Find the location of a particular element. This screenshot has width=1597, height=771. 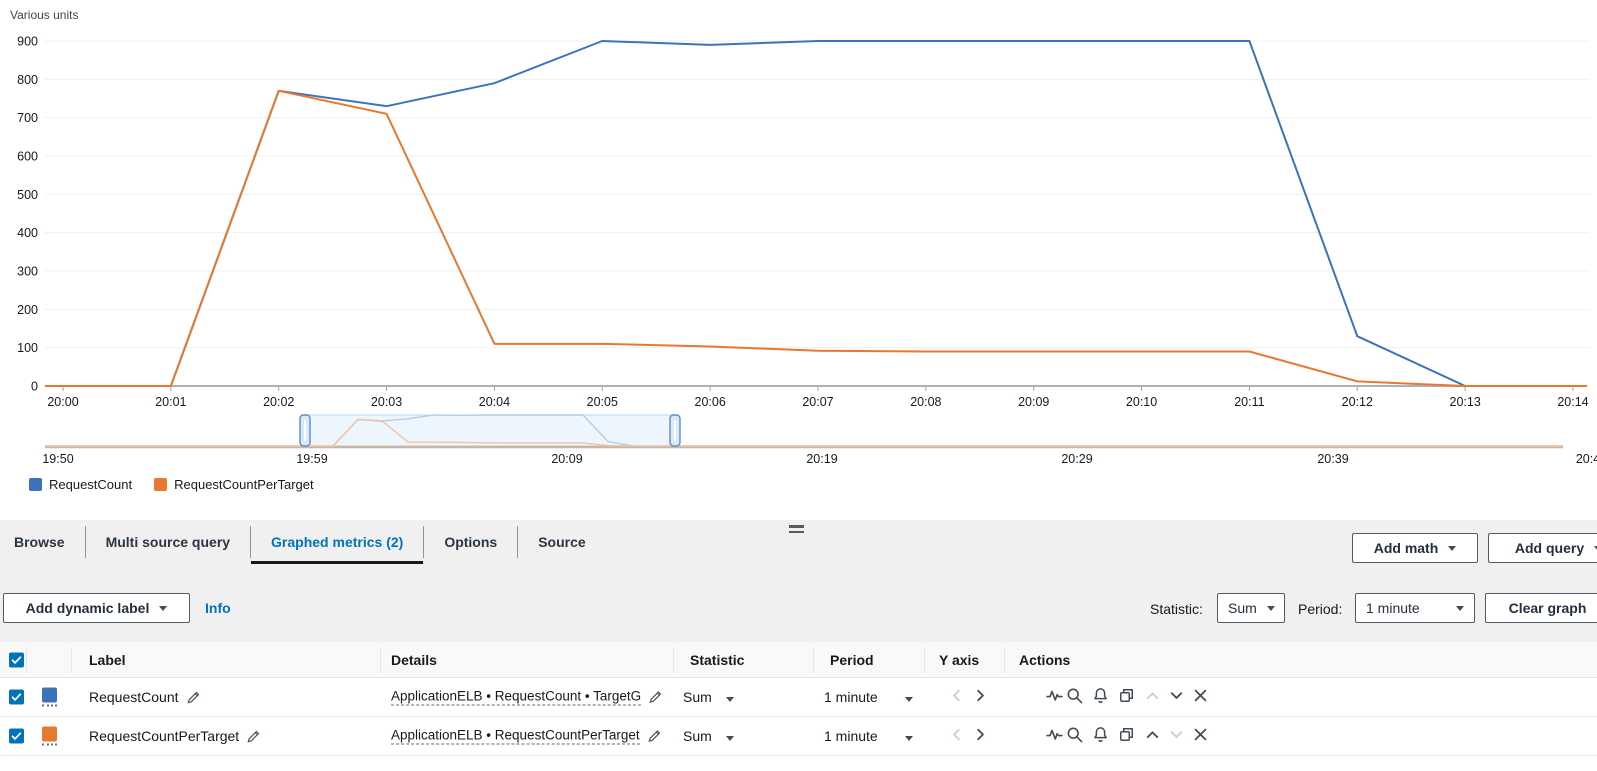

overview-tick-label: 19:59 is located at coordinates (311, 459).